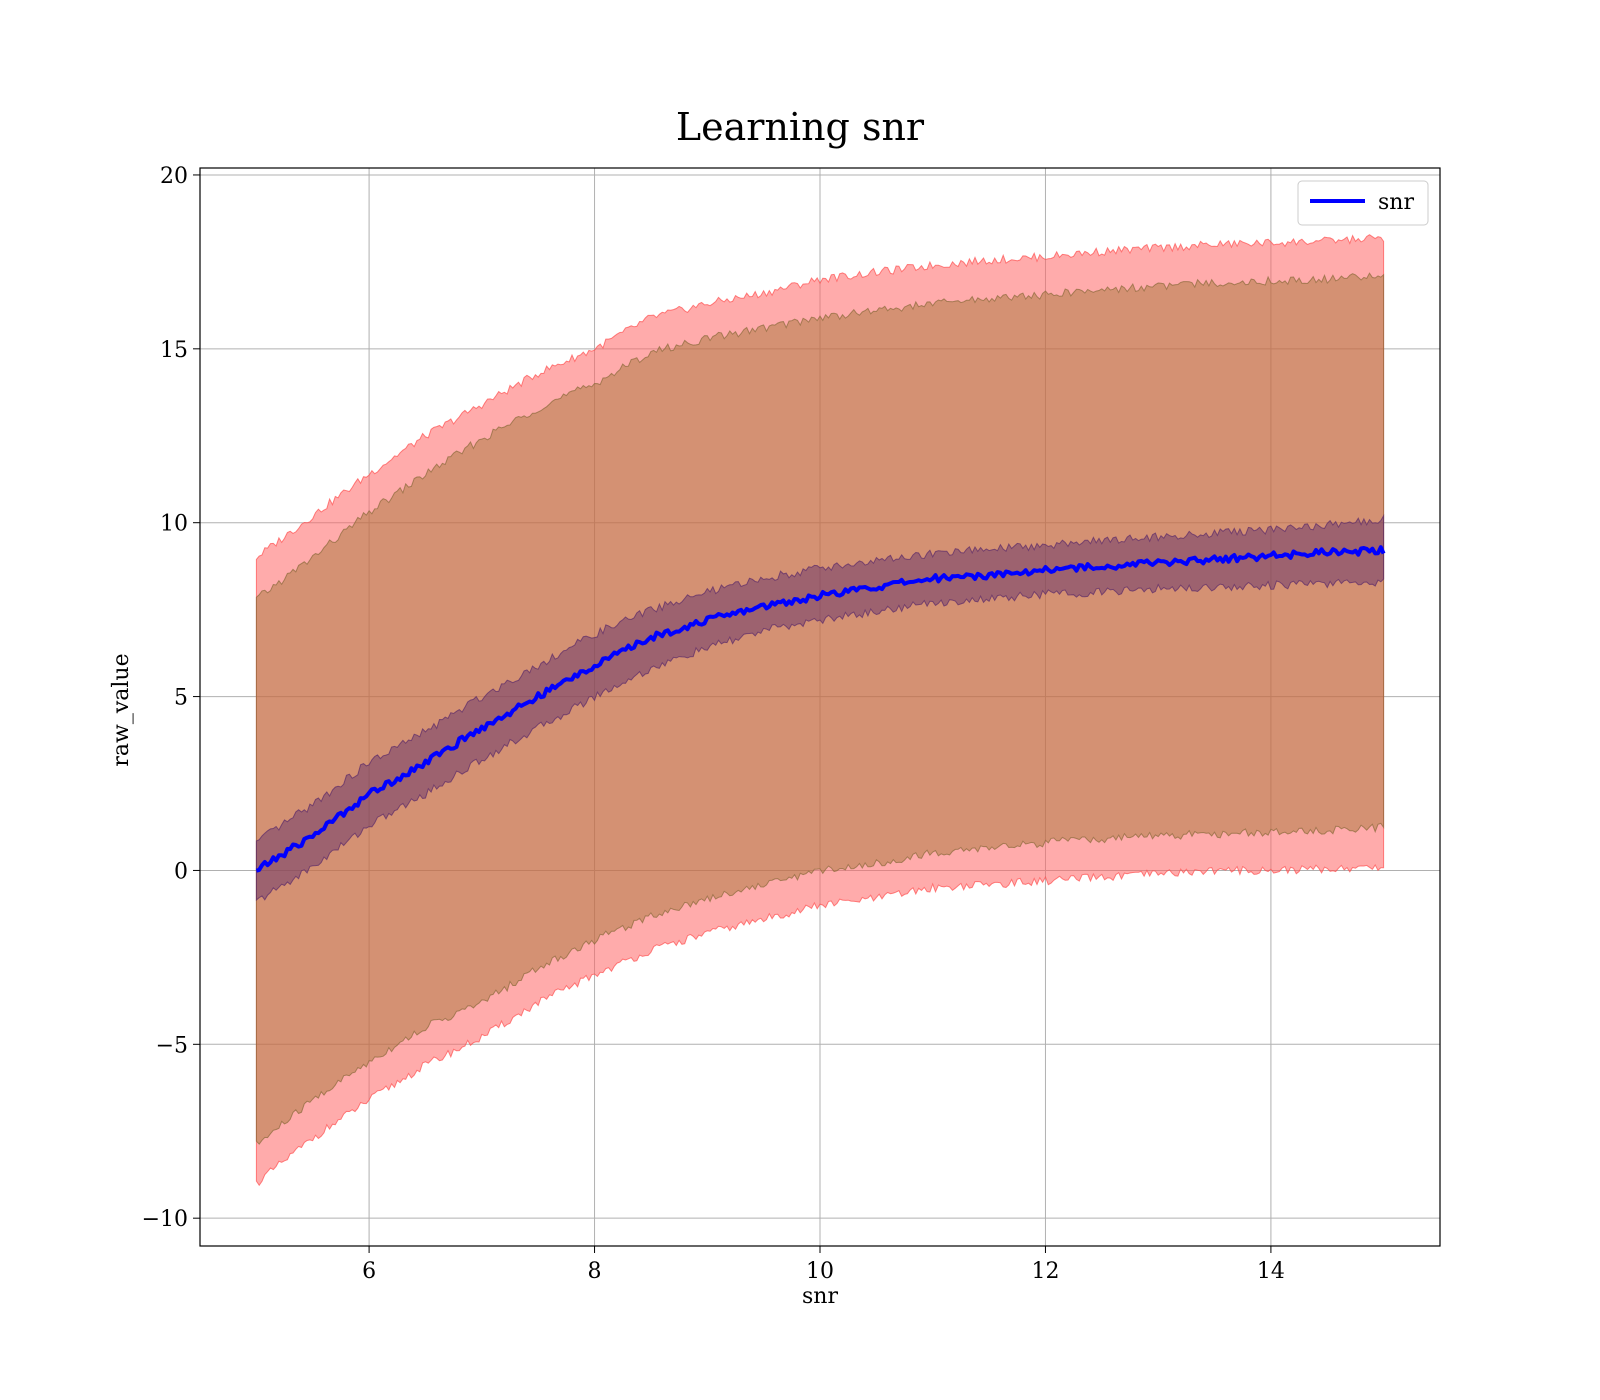 The width and height of the screenshot is (1600, 1400). Describe the element at coordinates (121, 709) in the screenshot. I see `y-axis-label: raw_value` at that location.